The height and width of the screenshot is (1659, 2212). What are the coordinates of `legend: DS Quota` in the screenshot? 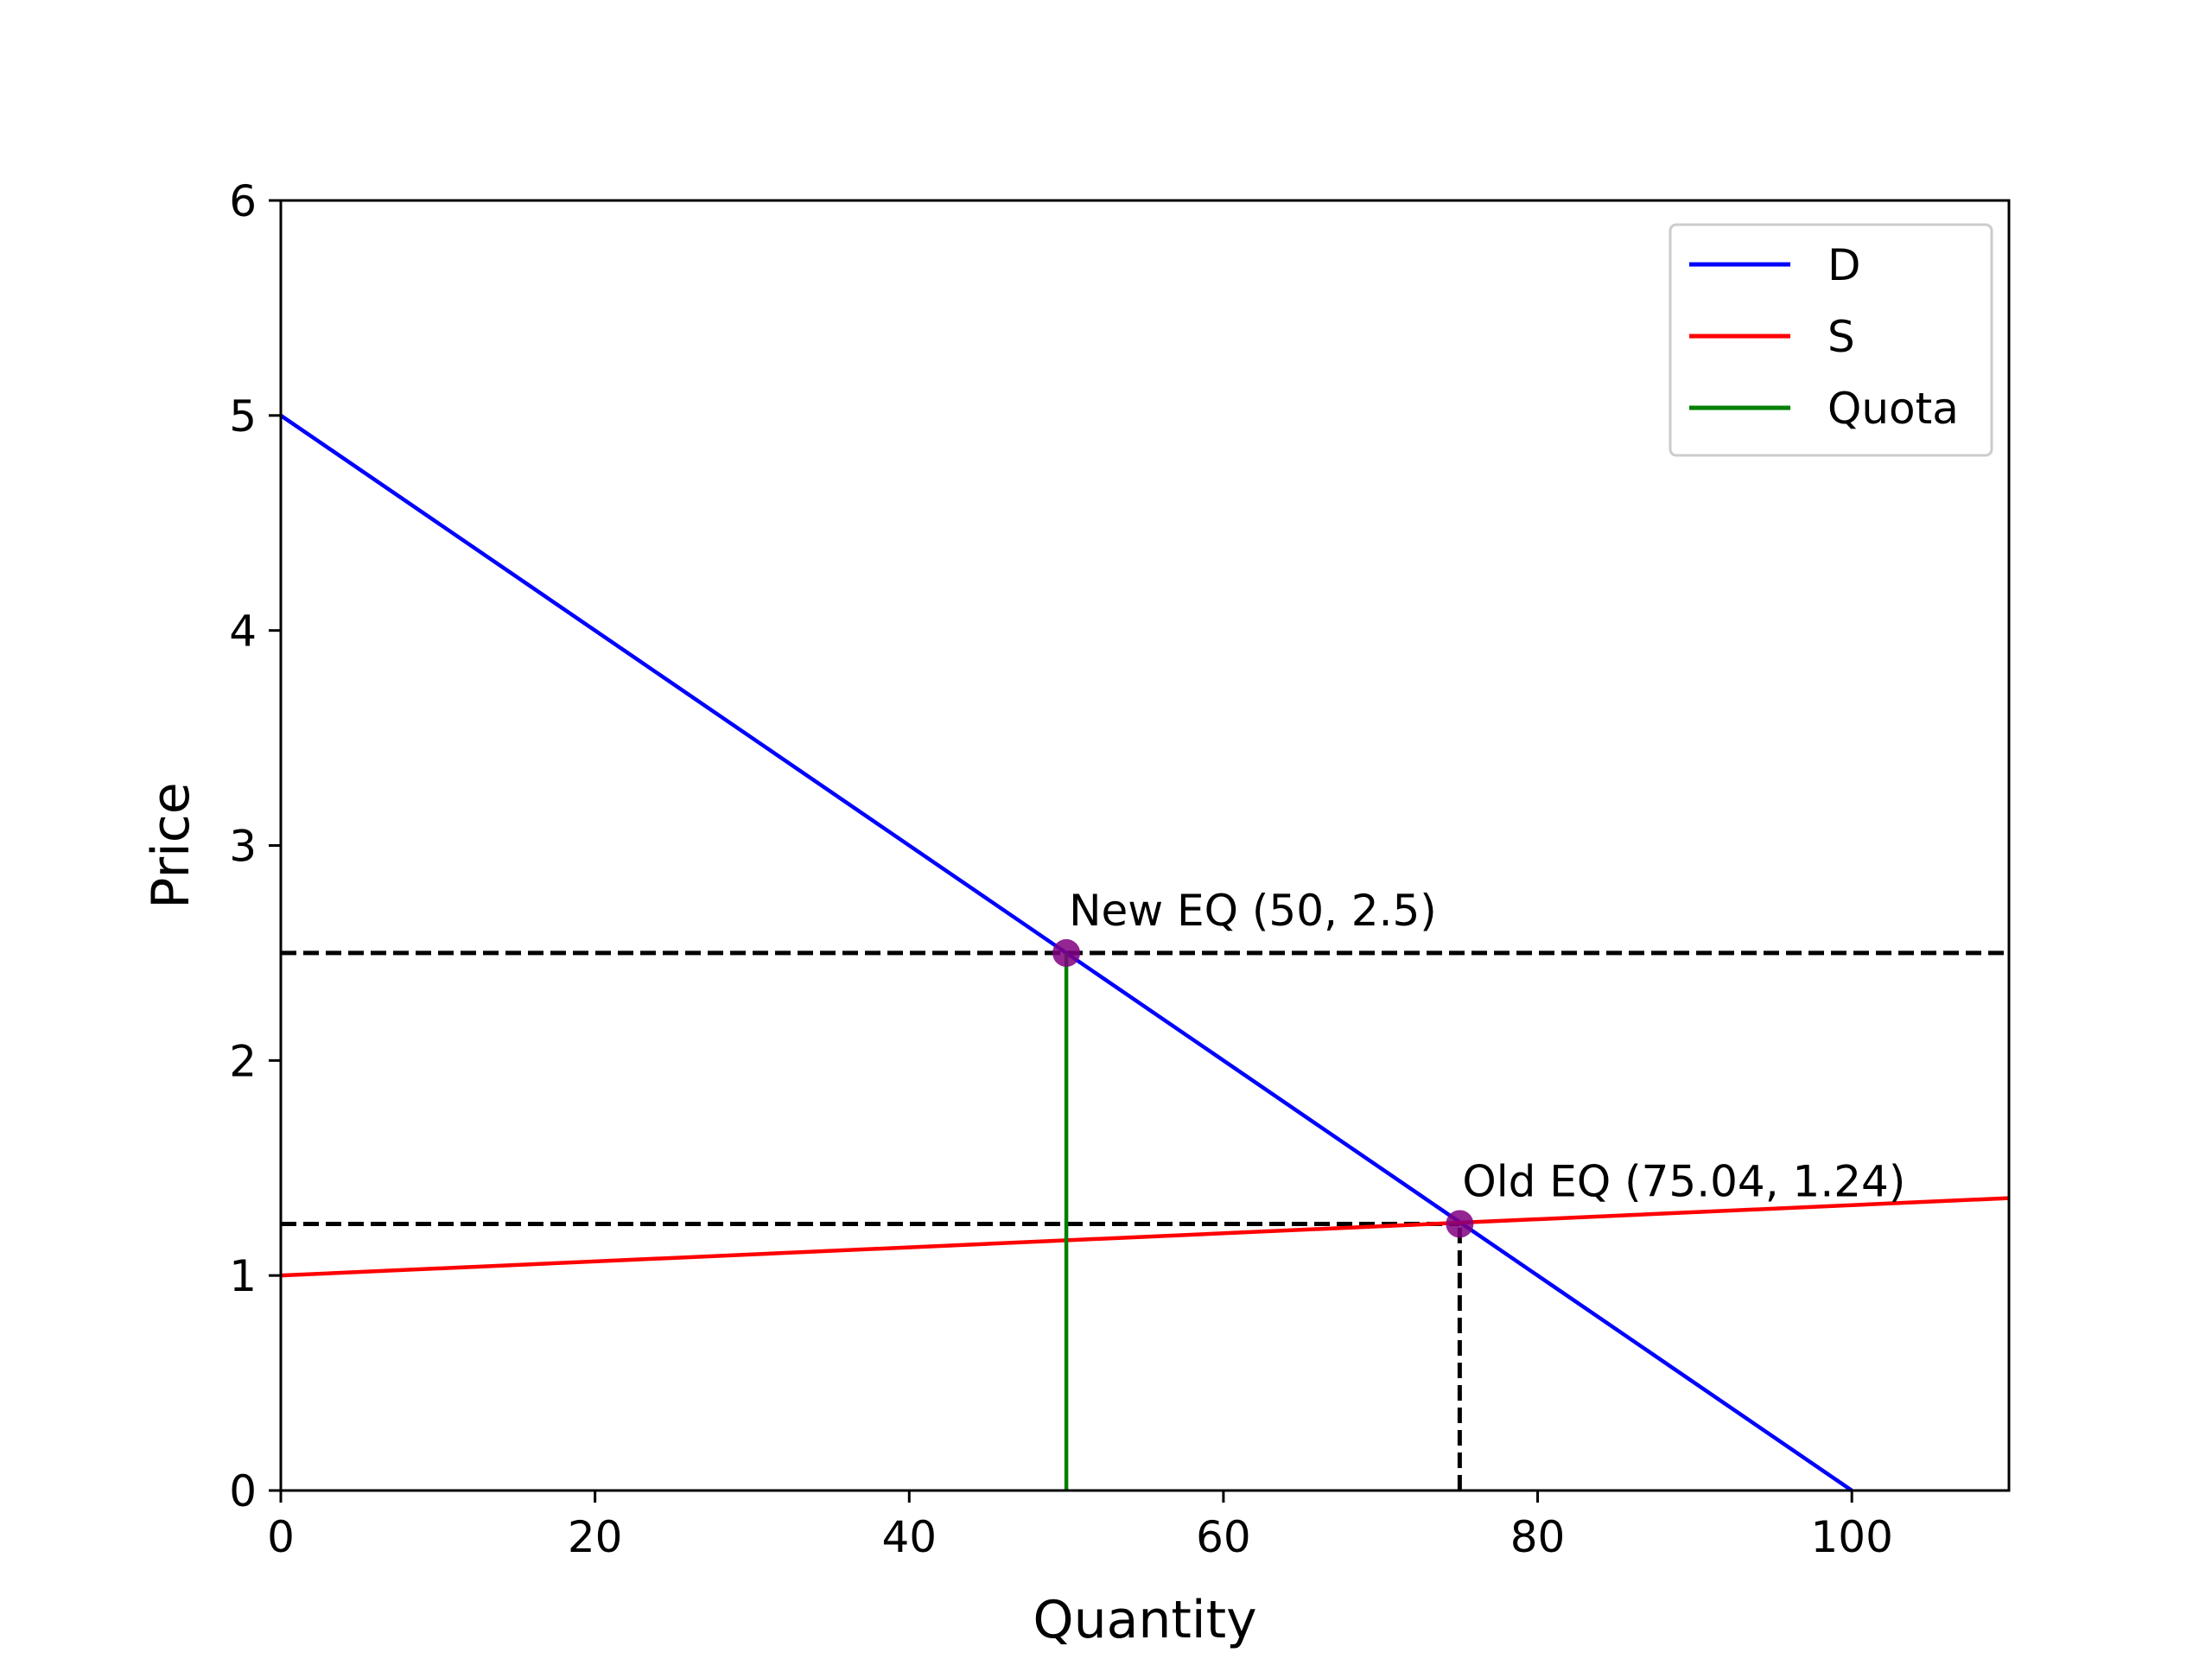 It's located at (1831, 340).